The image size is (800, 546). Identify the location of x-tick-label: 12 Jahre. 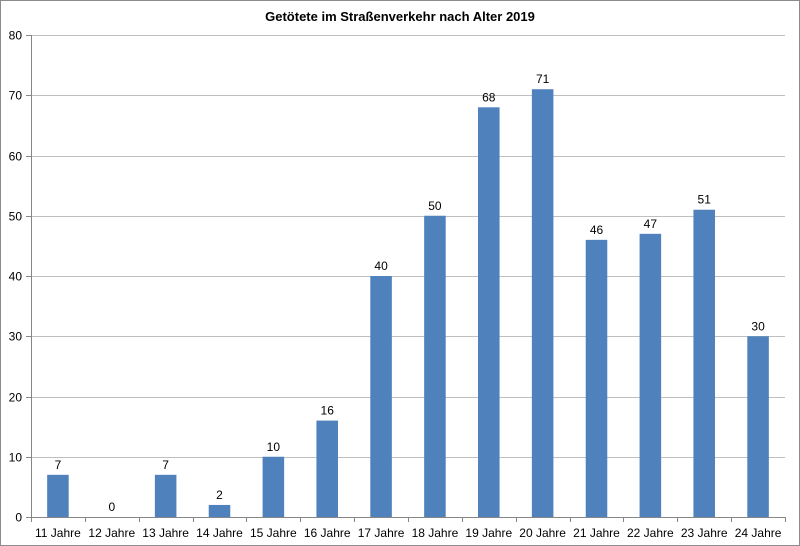
(111, 533).